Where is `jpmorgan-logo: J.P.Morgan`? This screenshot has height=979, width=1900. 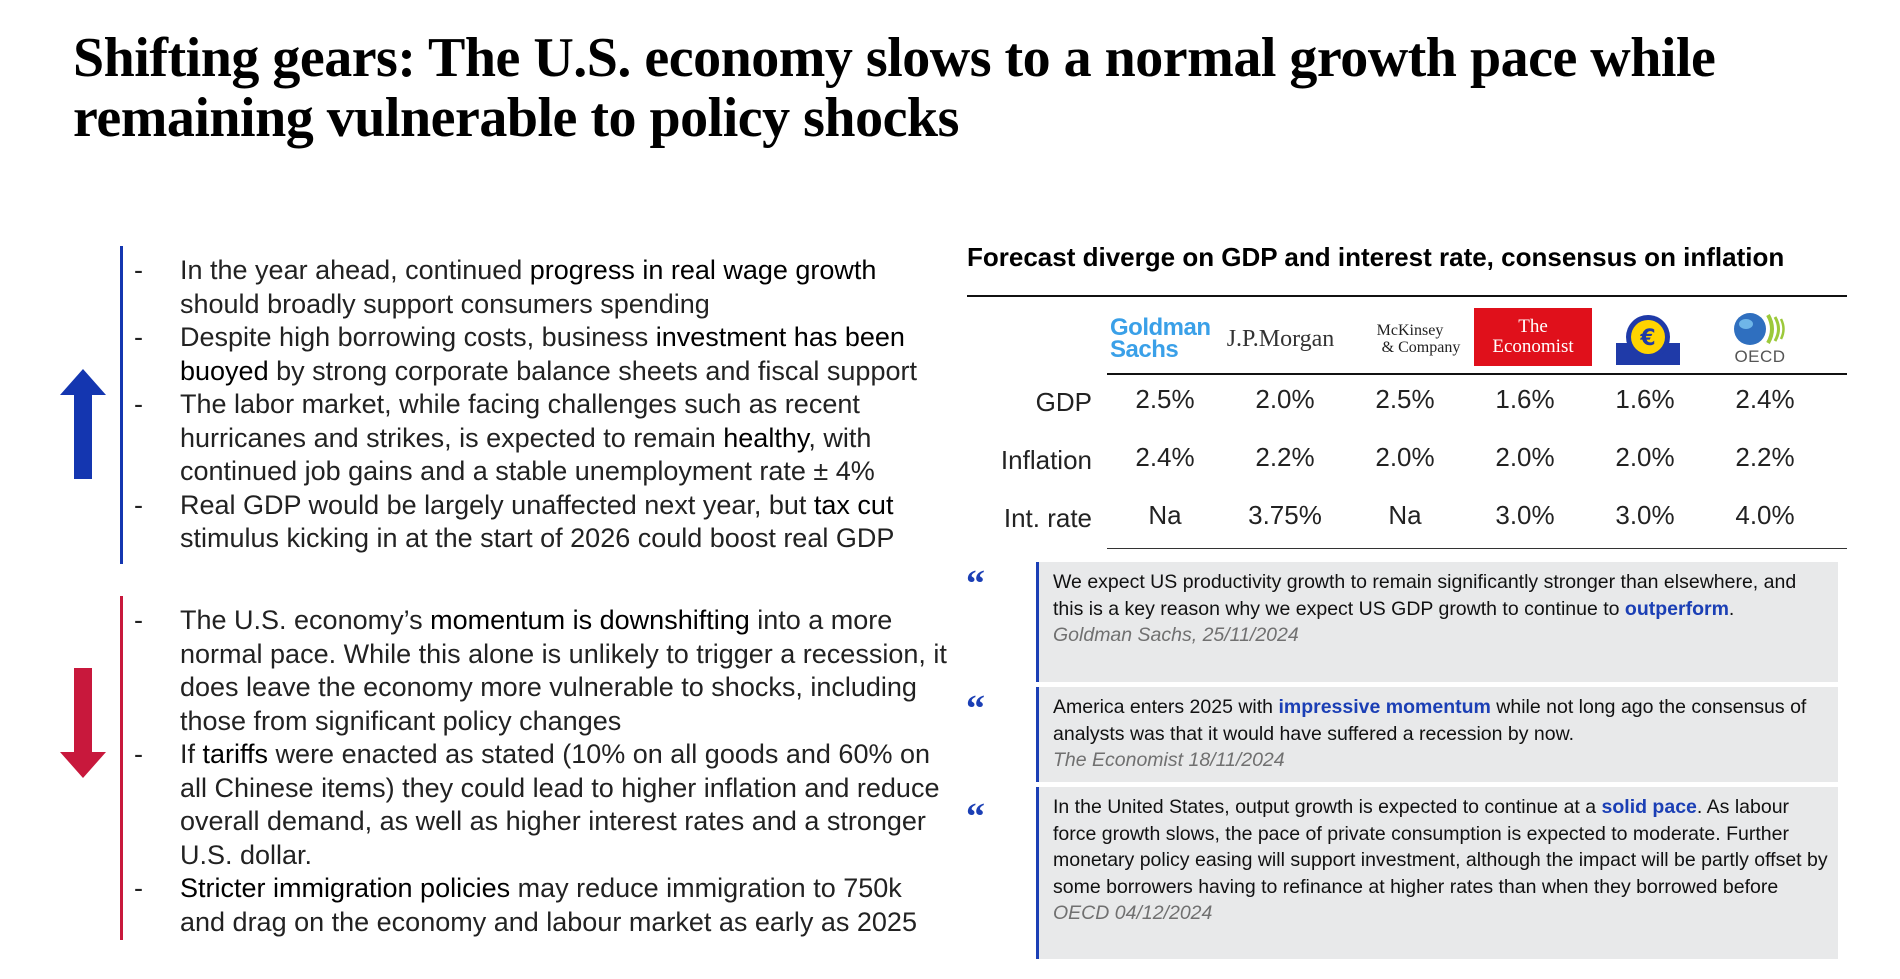 jpmorgan-logo: J.P.Morgan is located at coordinates (1280, 338).